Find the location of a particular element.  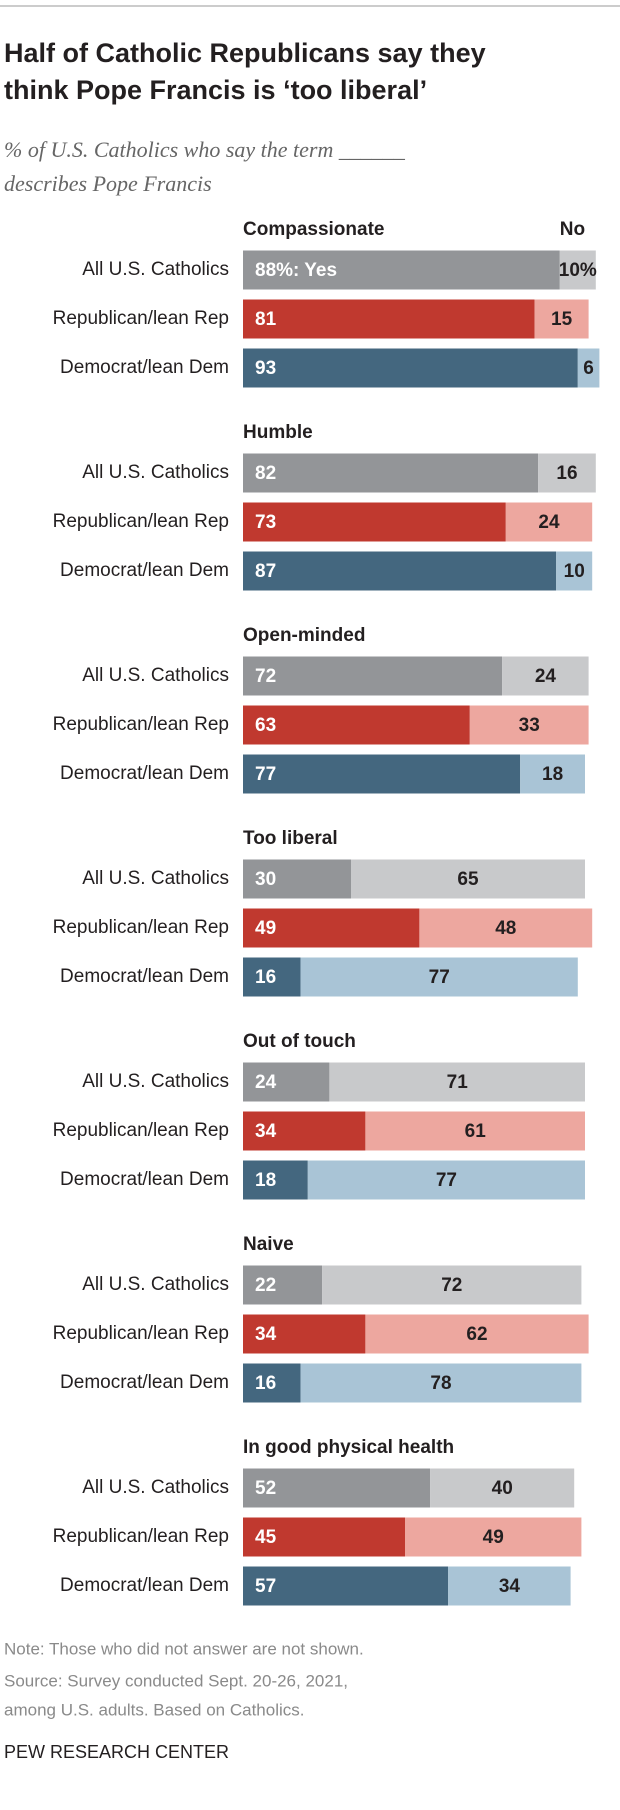

value-label: 22 is located at coordinates (265, 1285).